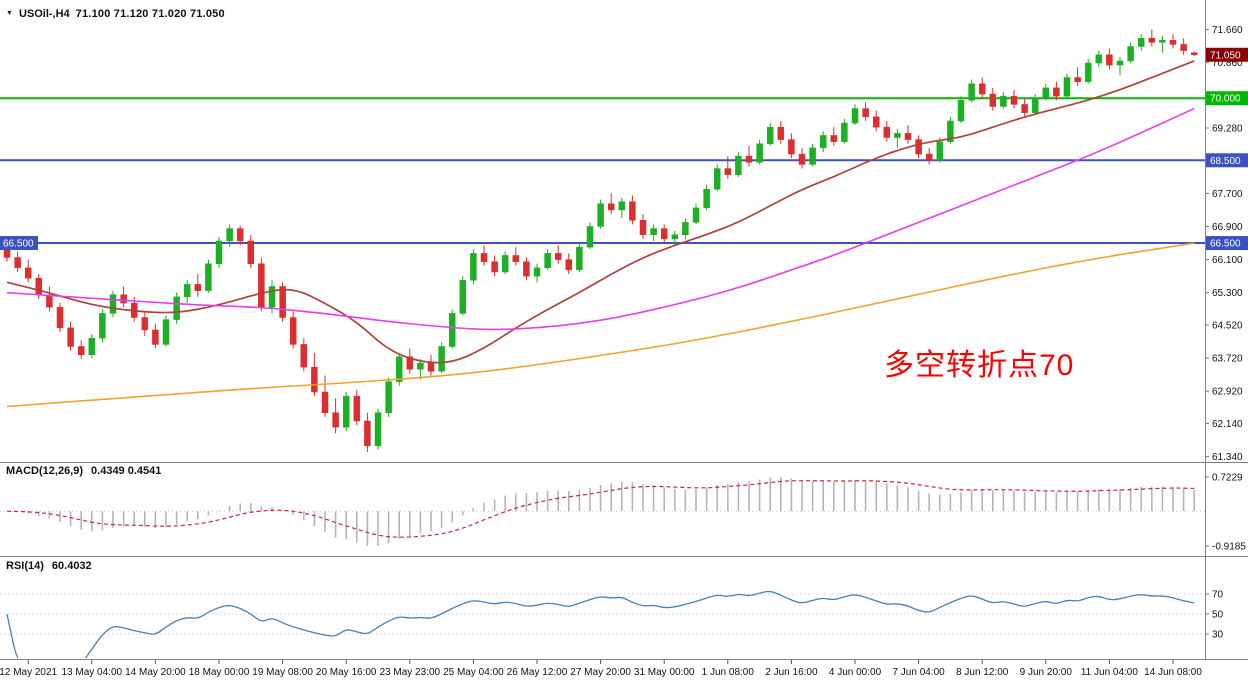  What do you see at coordinates (346, 672) in the screenshot?
I see `date-axis-label: 20 May 16:00` at bounding box center [346, 672].